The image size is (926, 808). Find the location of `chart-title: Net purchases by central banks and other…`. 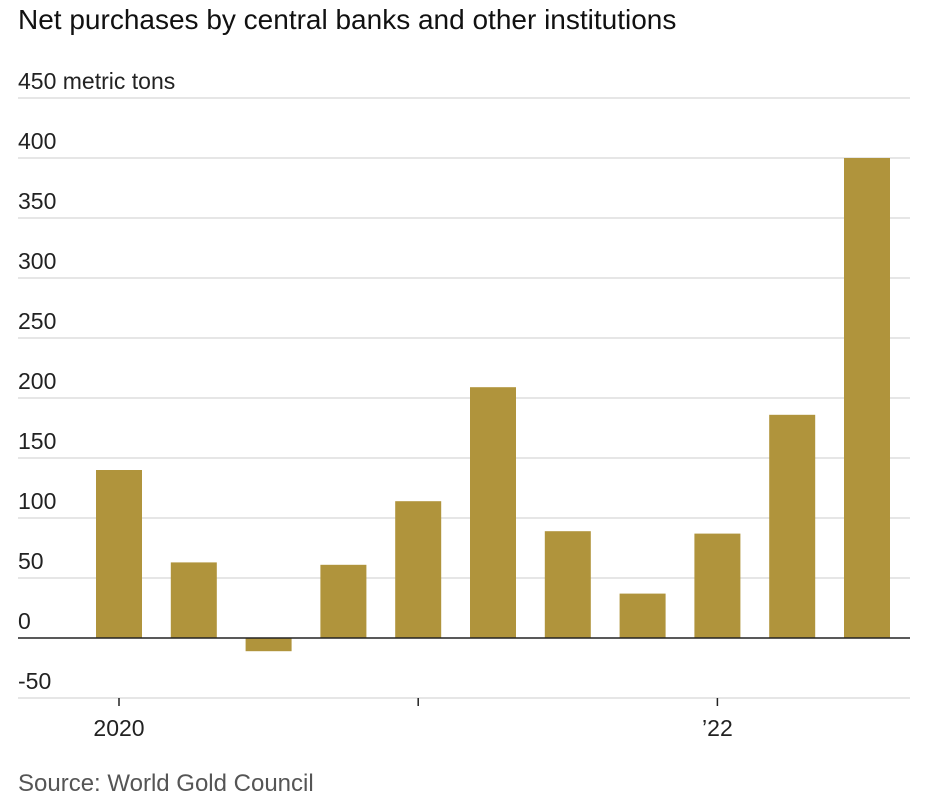

chart-title: Net purchases by central banks and other… is located at coordinates (347, 19).